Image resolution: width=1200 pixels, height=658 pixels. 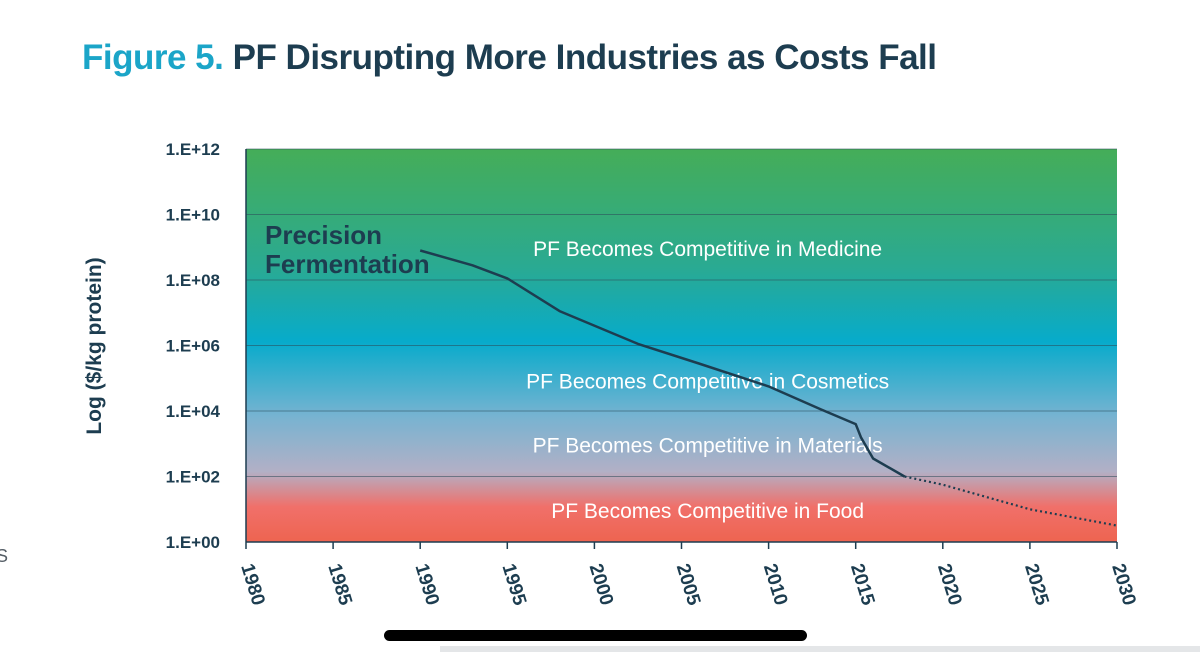 I want to click on y-tick-label: 1.E+00, so click(x=193, y=542).